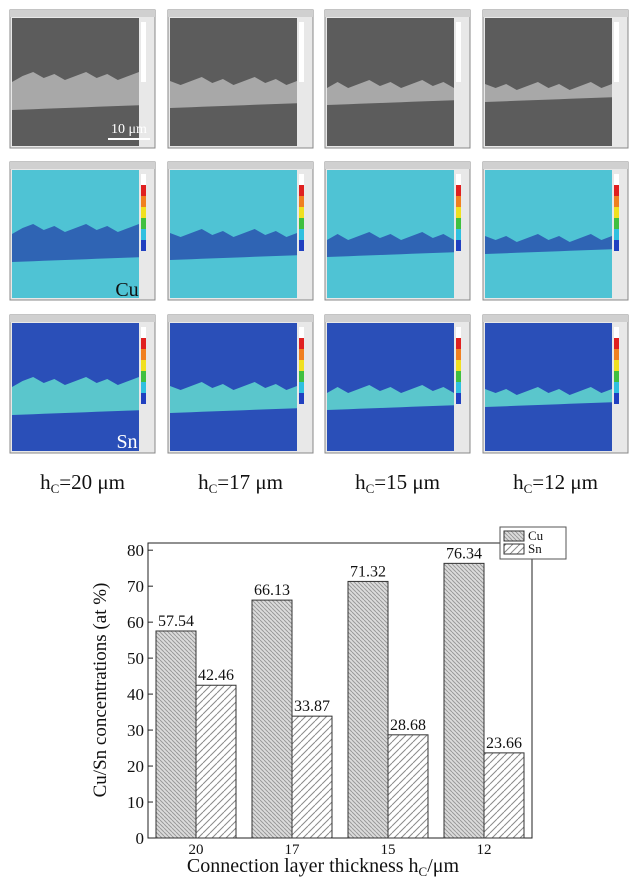 The image size is (633, 884). I want to click on value-label: 76.34, so click(464, 553).